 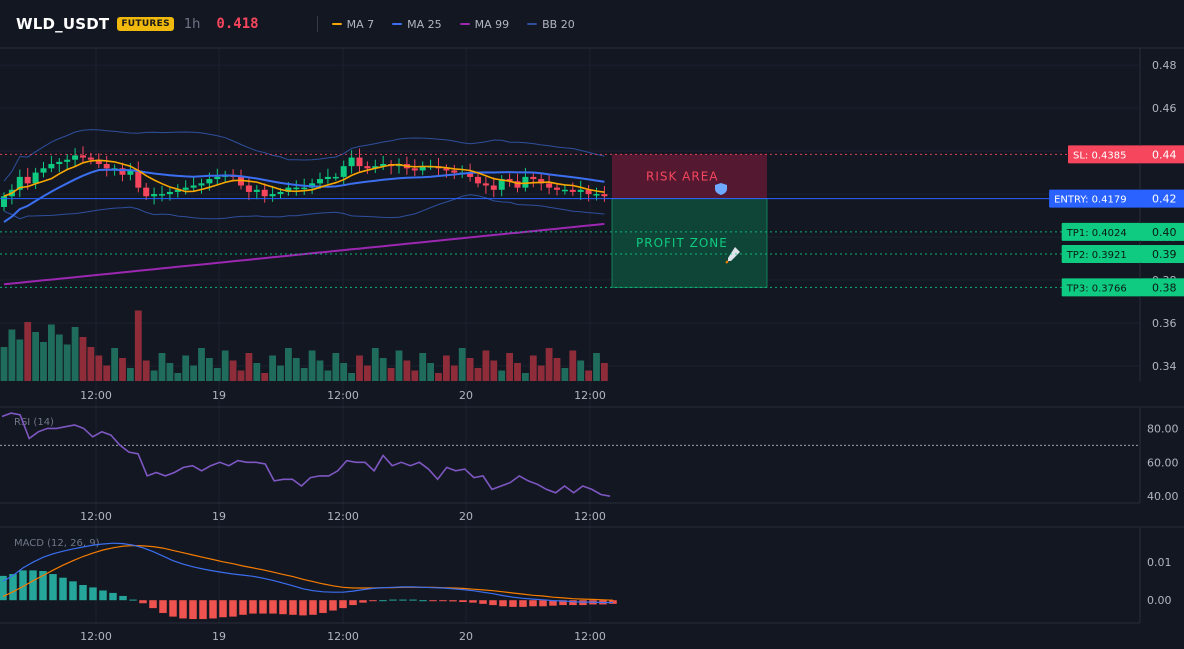 I want to click on legend-ma7: MA 7, so click(x=352, y=24).